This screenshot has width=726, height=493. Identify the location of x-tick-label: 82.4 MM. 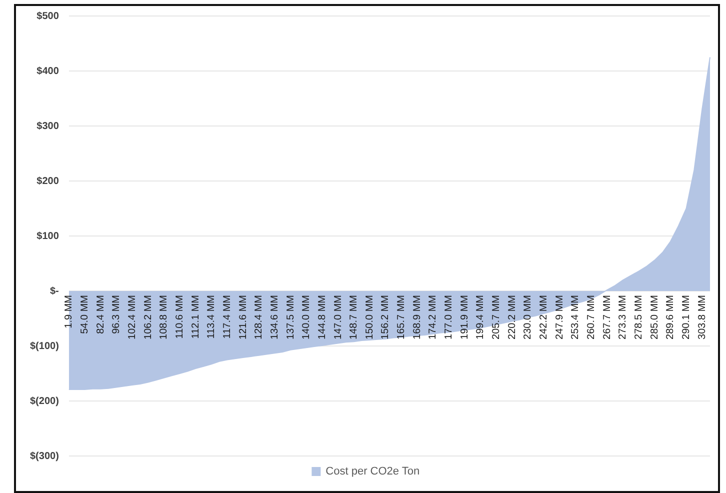
(100, 314).